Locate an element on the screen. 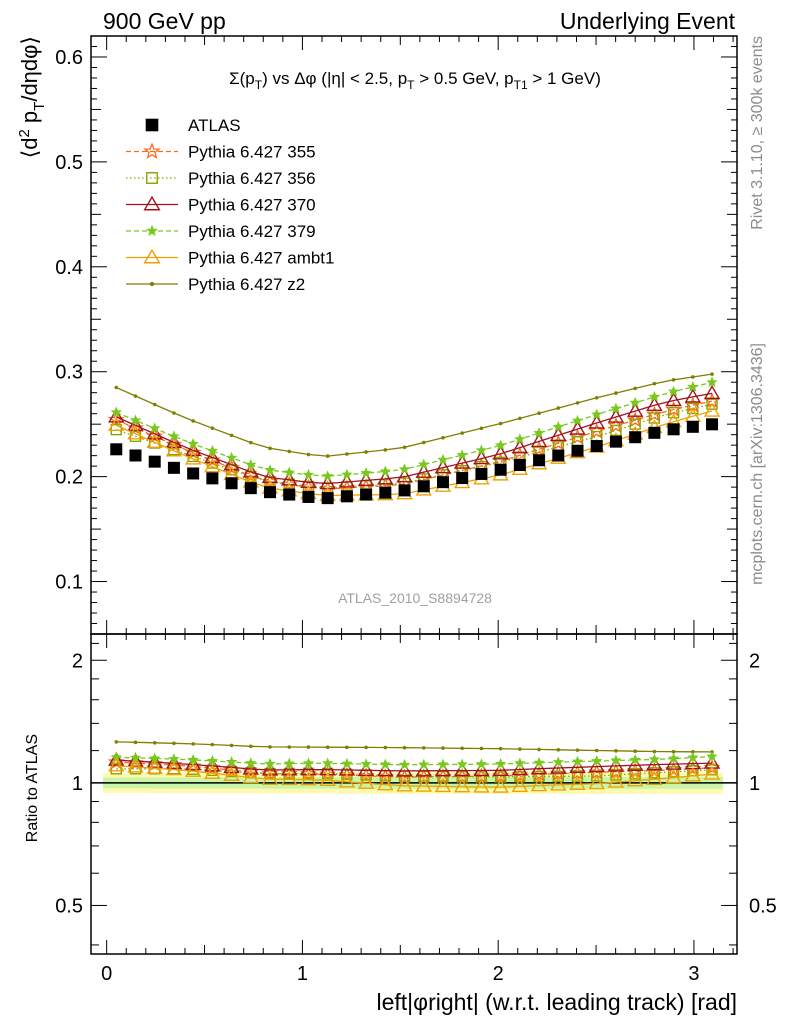 This screenshot has width=786, height=1024. ratio-y-tick-labels-right: 0.5 1 2 is located at coordinates (763, 783).